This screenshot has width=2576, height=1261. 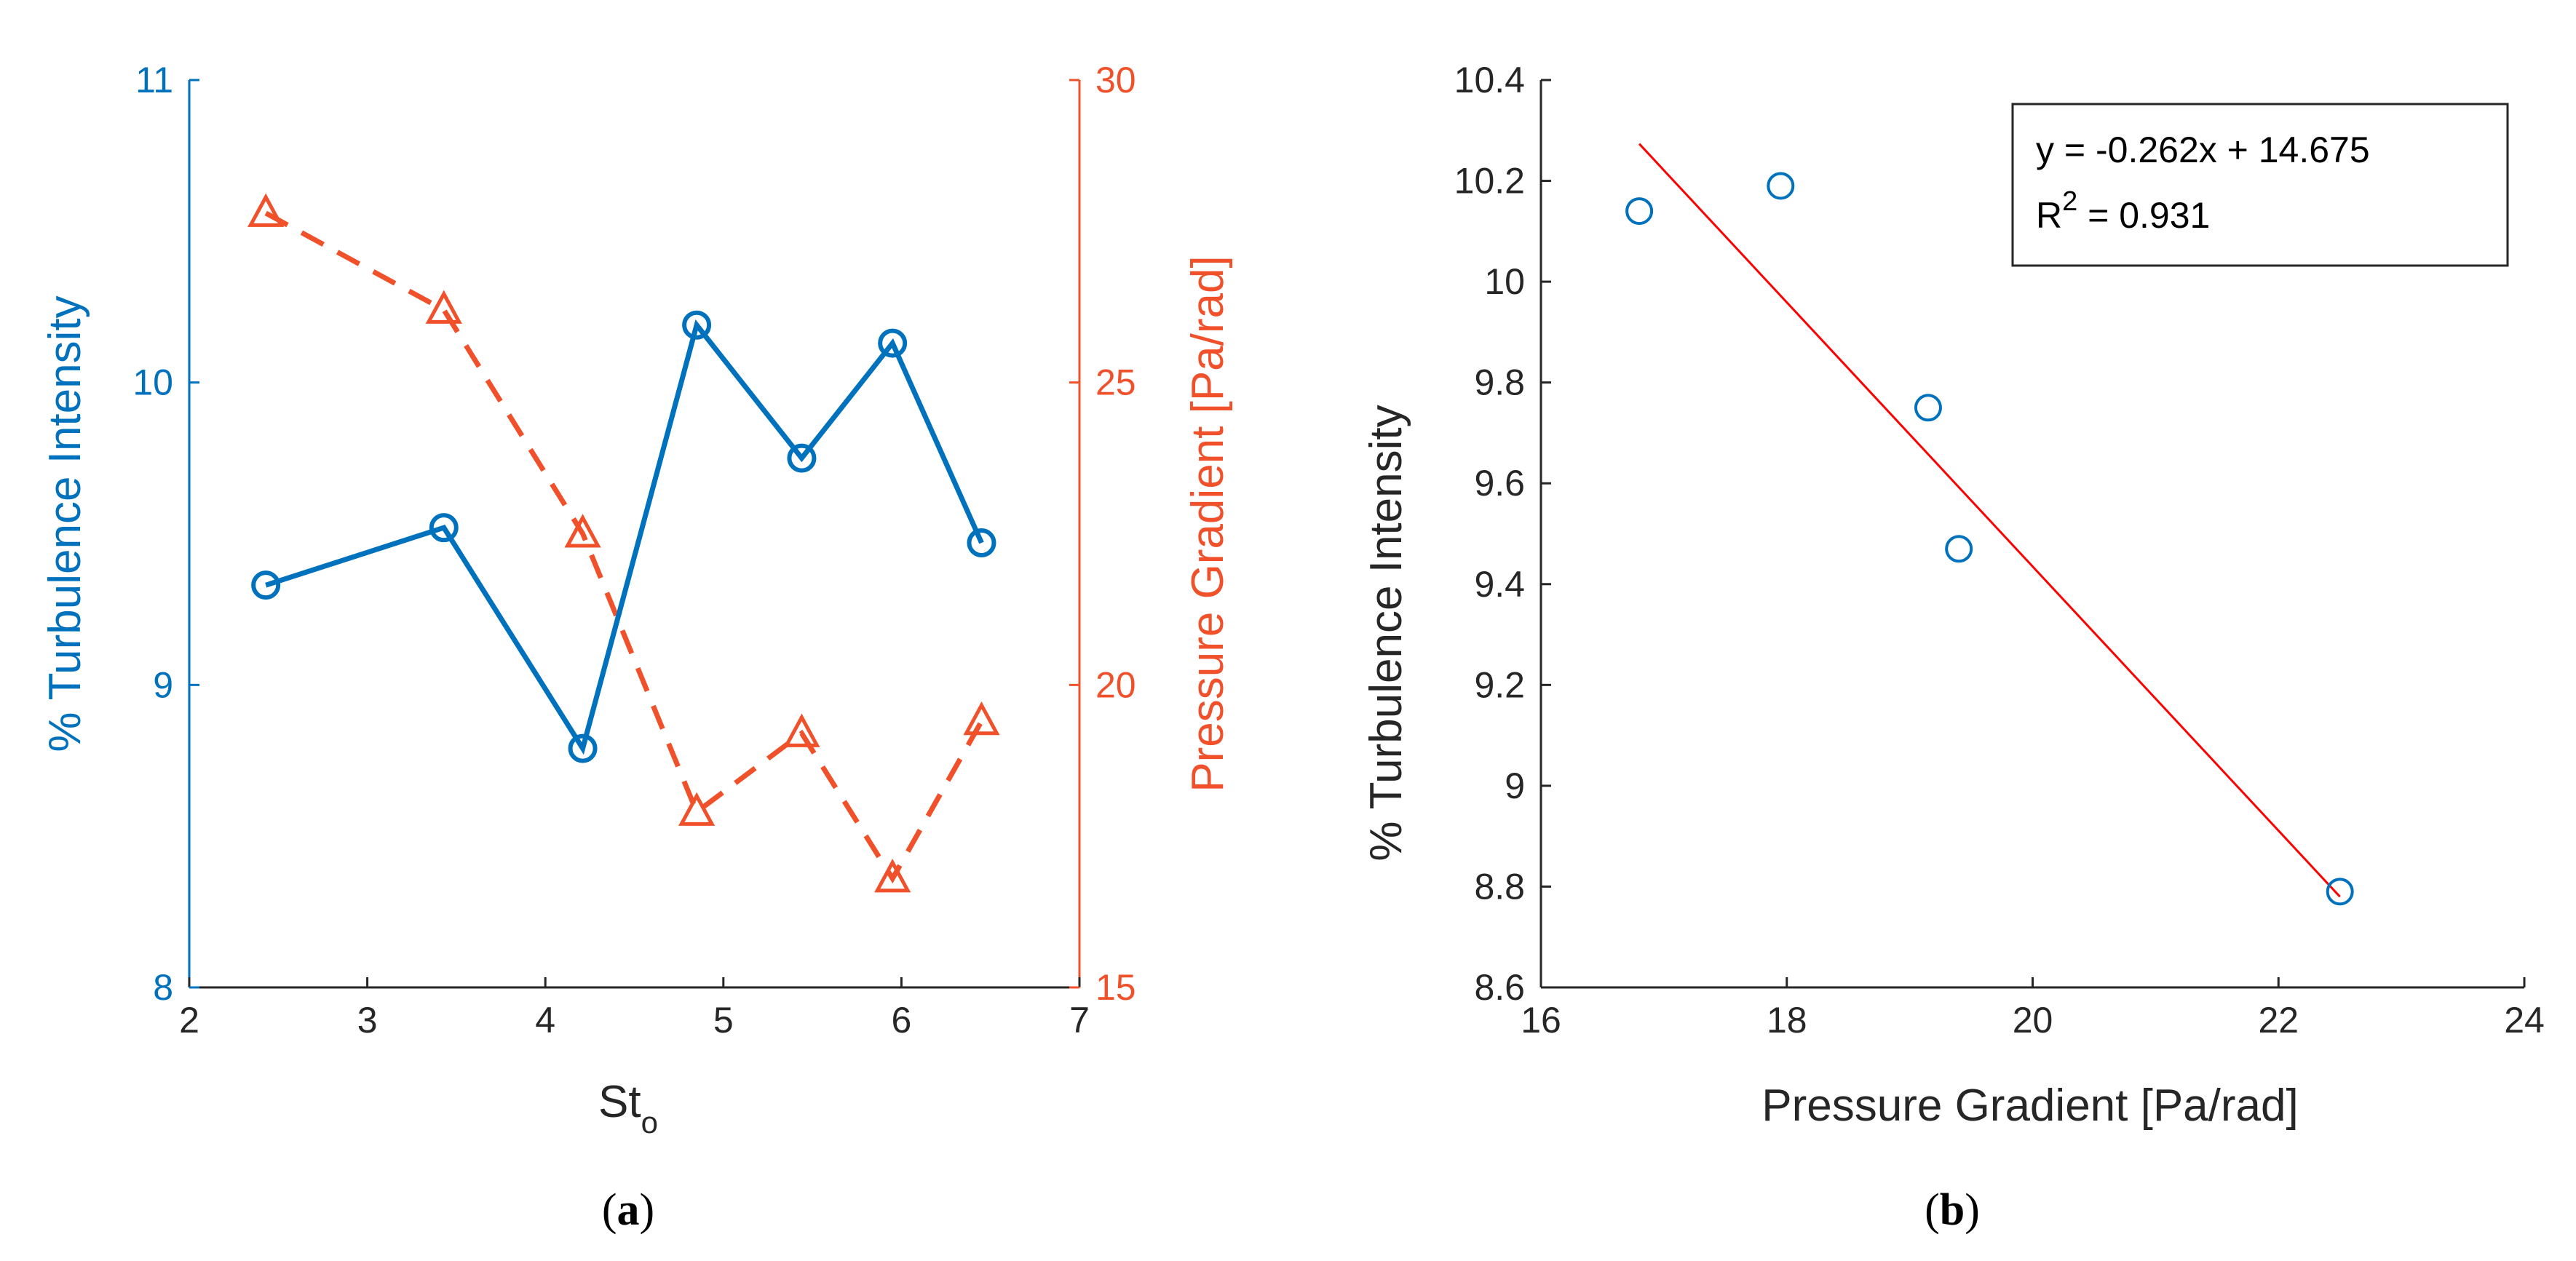 I want to click on chart-b-ylabel: % Turbulence Intensity, so click(x=1386, y=633).